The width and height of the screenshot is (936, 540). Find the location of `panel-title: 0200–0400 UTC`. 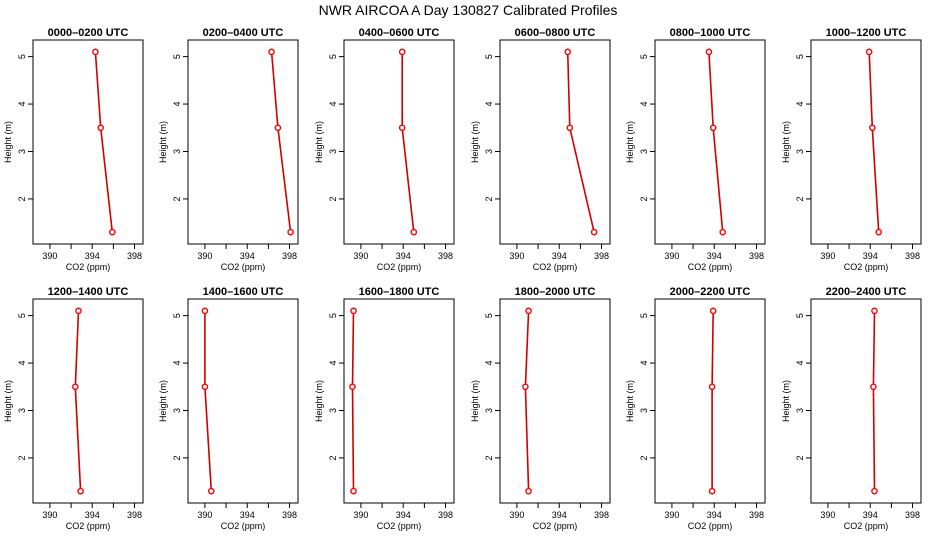

panel-title: 0200–0400 UTC is located at coordinates (243, 33).